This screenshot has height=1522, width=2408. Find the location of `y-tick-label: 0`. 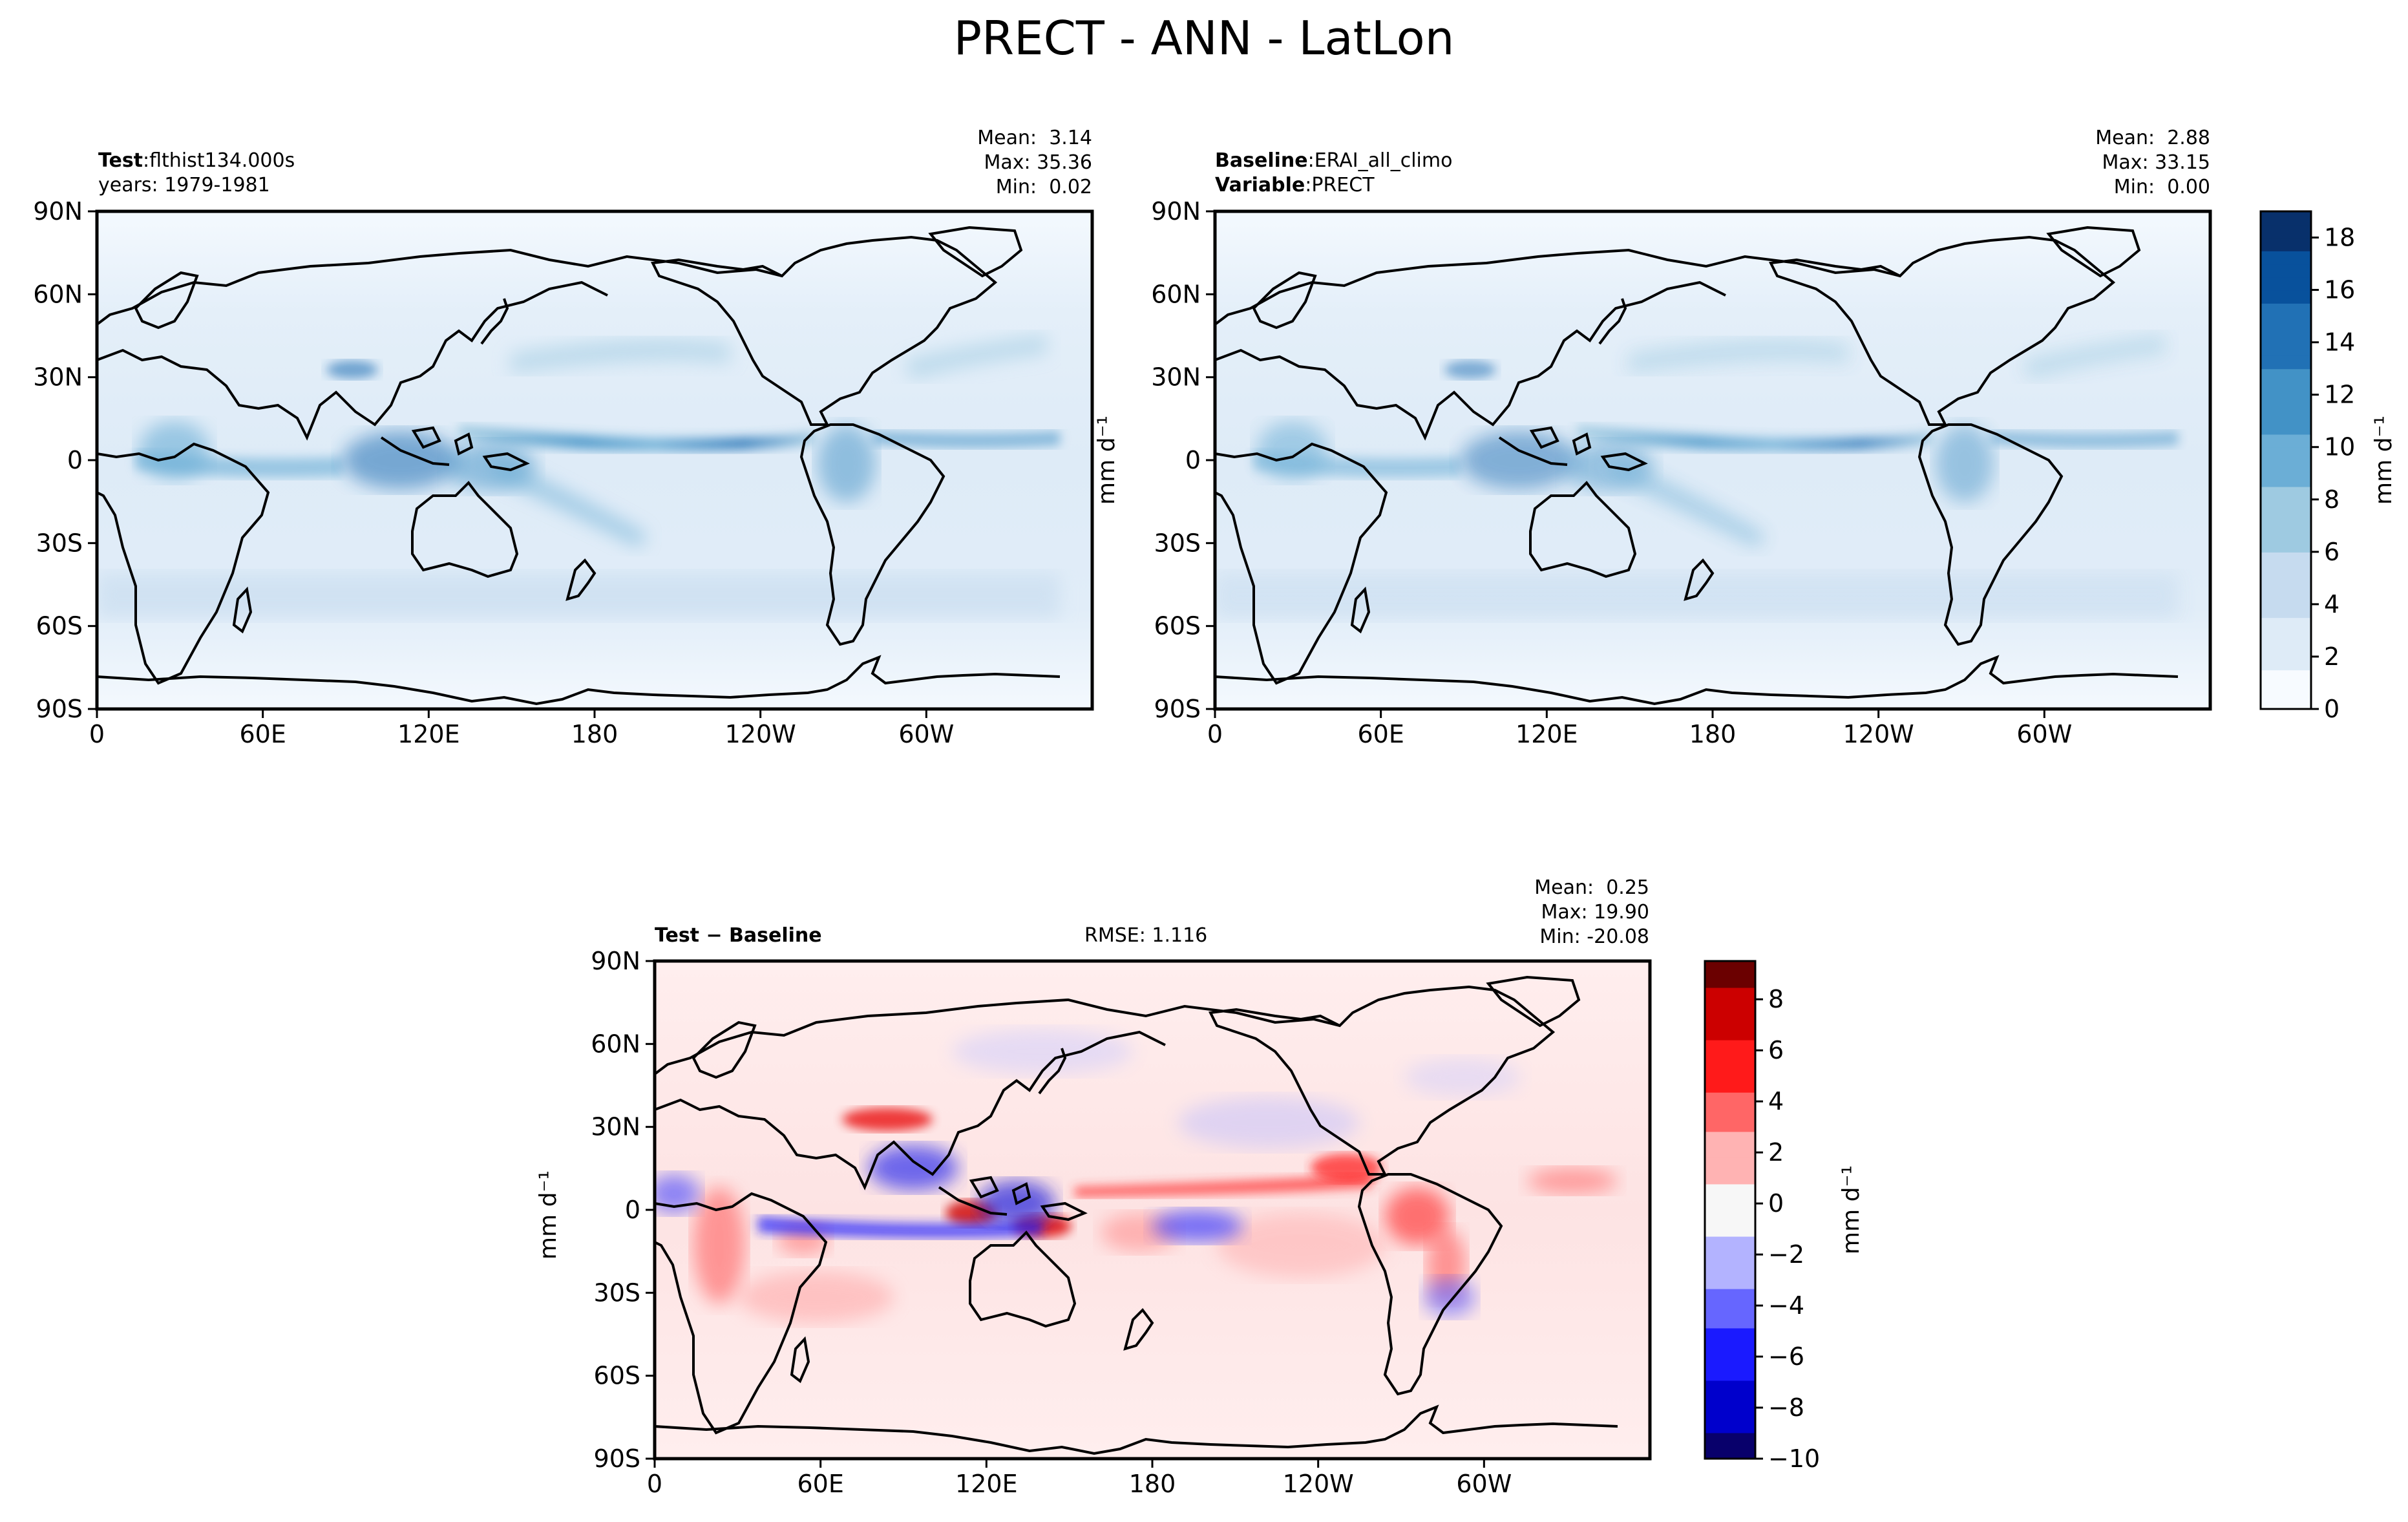

y-tick-label: 0 is located at coordinates (632, 1210).